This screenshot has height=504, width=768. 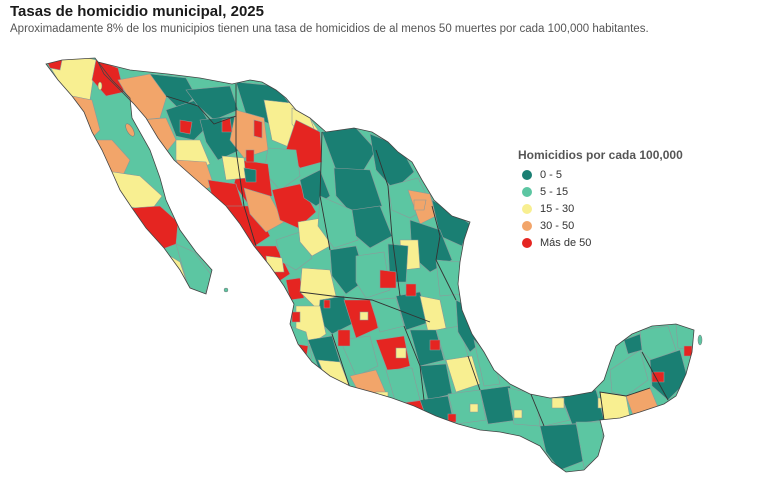 What do you see at coordinates (557, 208) in the screenshot?
I see `legend-label: 15 - 30` at bounding box center [557, 208].